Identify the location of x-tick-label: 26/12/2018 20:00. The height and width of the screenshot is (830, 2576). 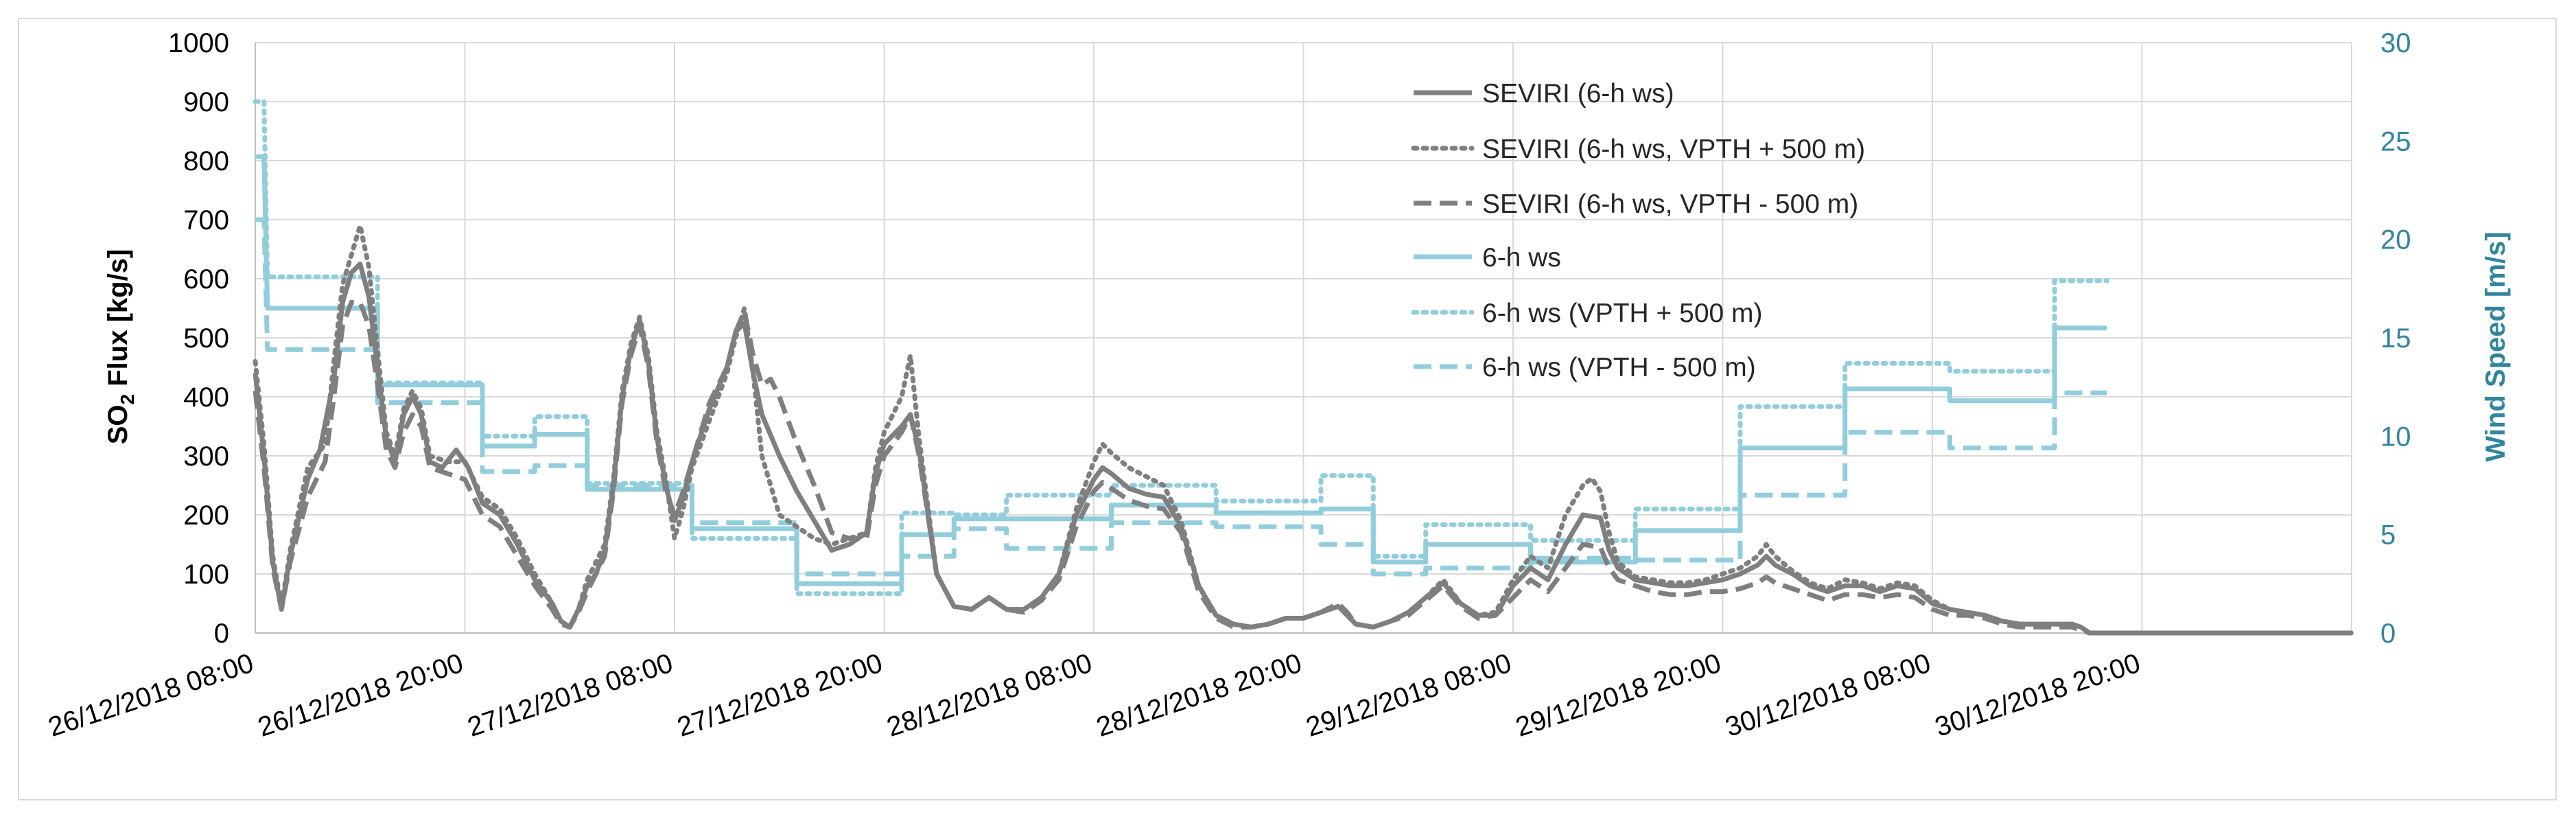
(361, 695).